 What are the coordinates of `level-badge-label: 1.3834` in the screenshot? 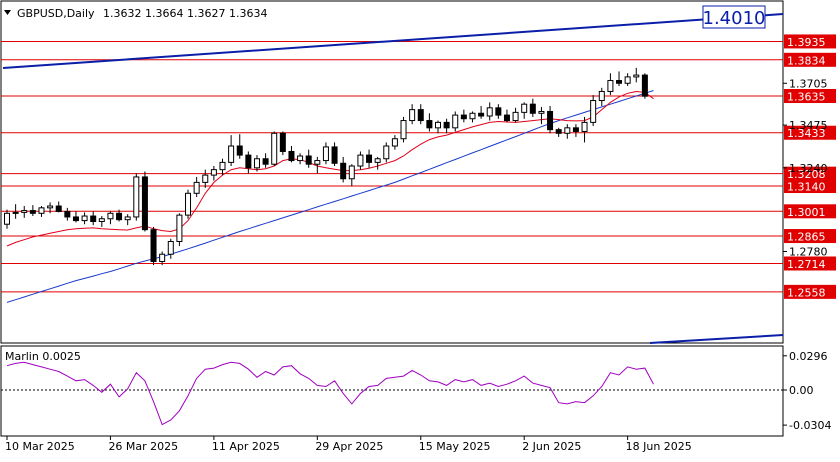 It's located at (806, 60).